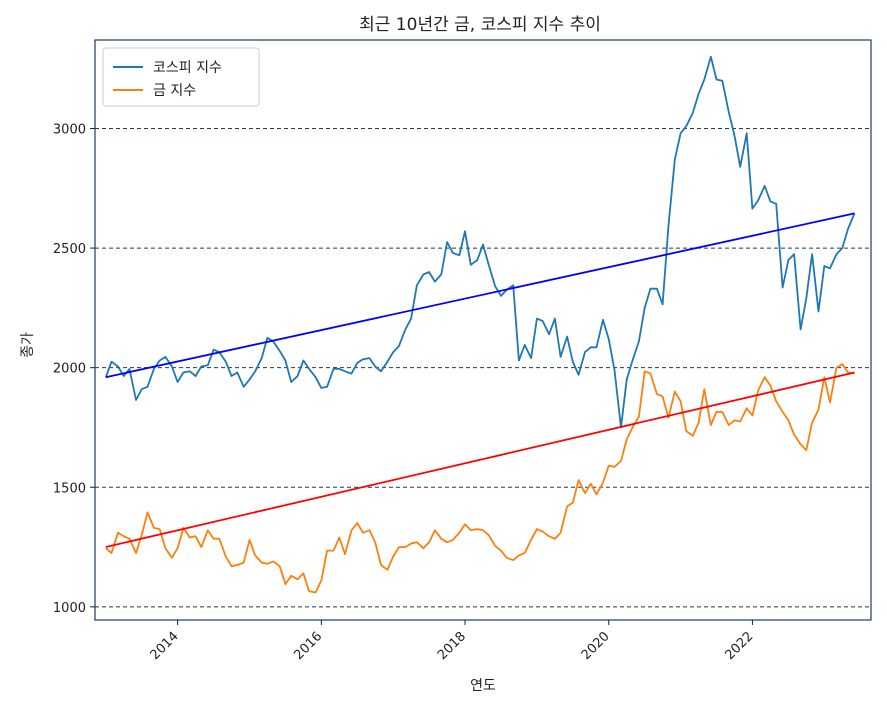 This screenshot has height=712, width=887. I want to click on x-axis-label: 연도, so click(483, 686).